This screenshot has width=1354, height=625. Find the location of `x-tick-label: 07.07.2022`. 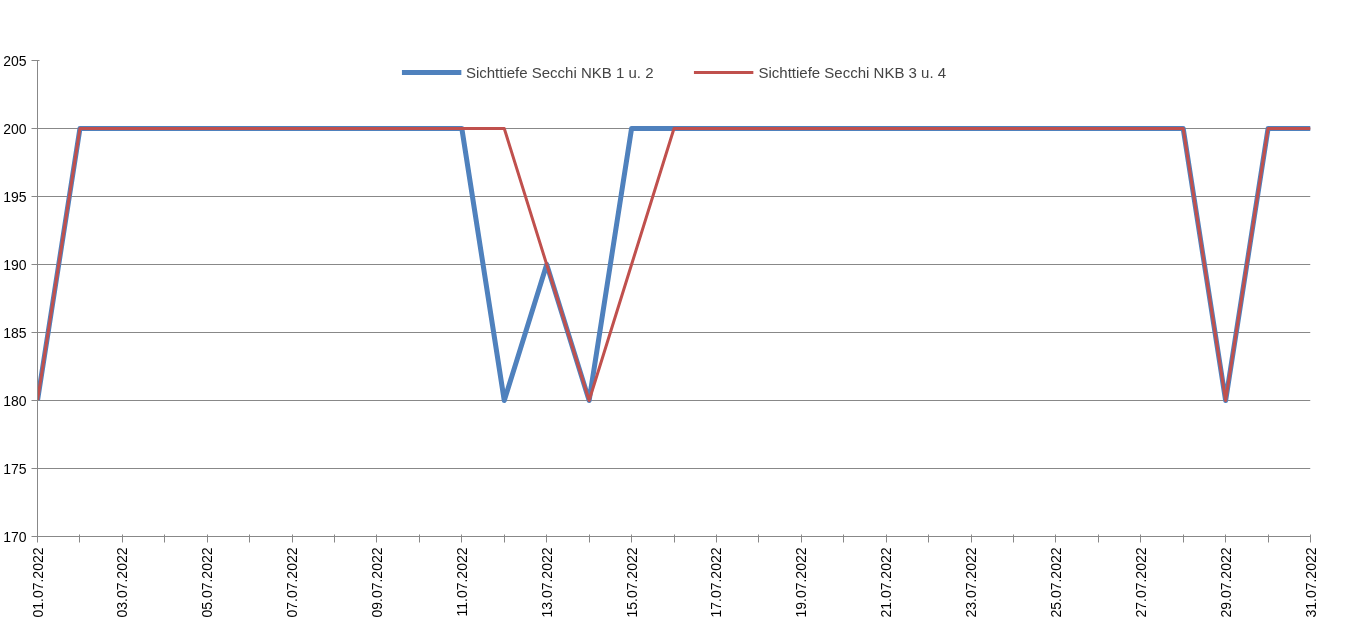

x-tick-label: 07.07.2022 is located at coordinates (292, 582).